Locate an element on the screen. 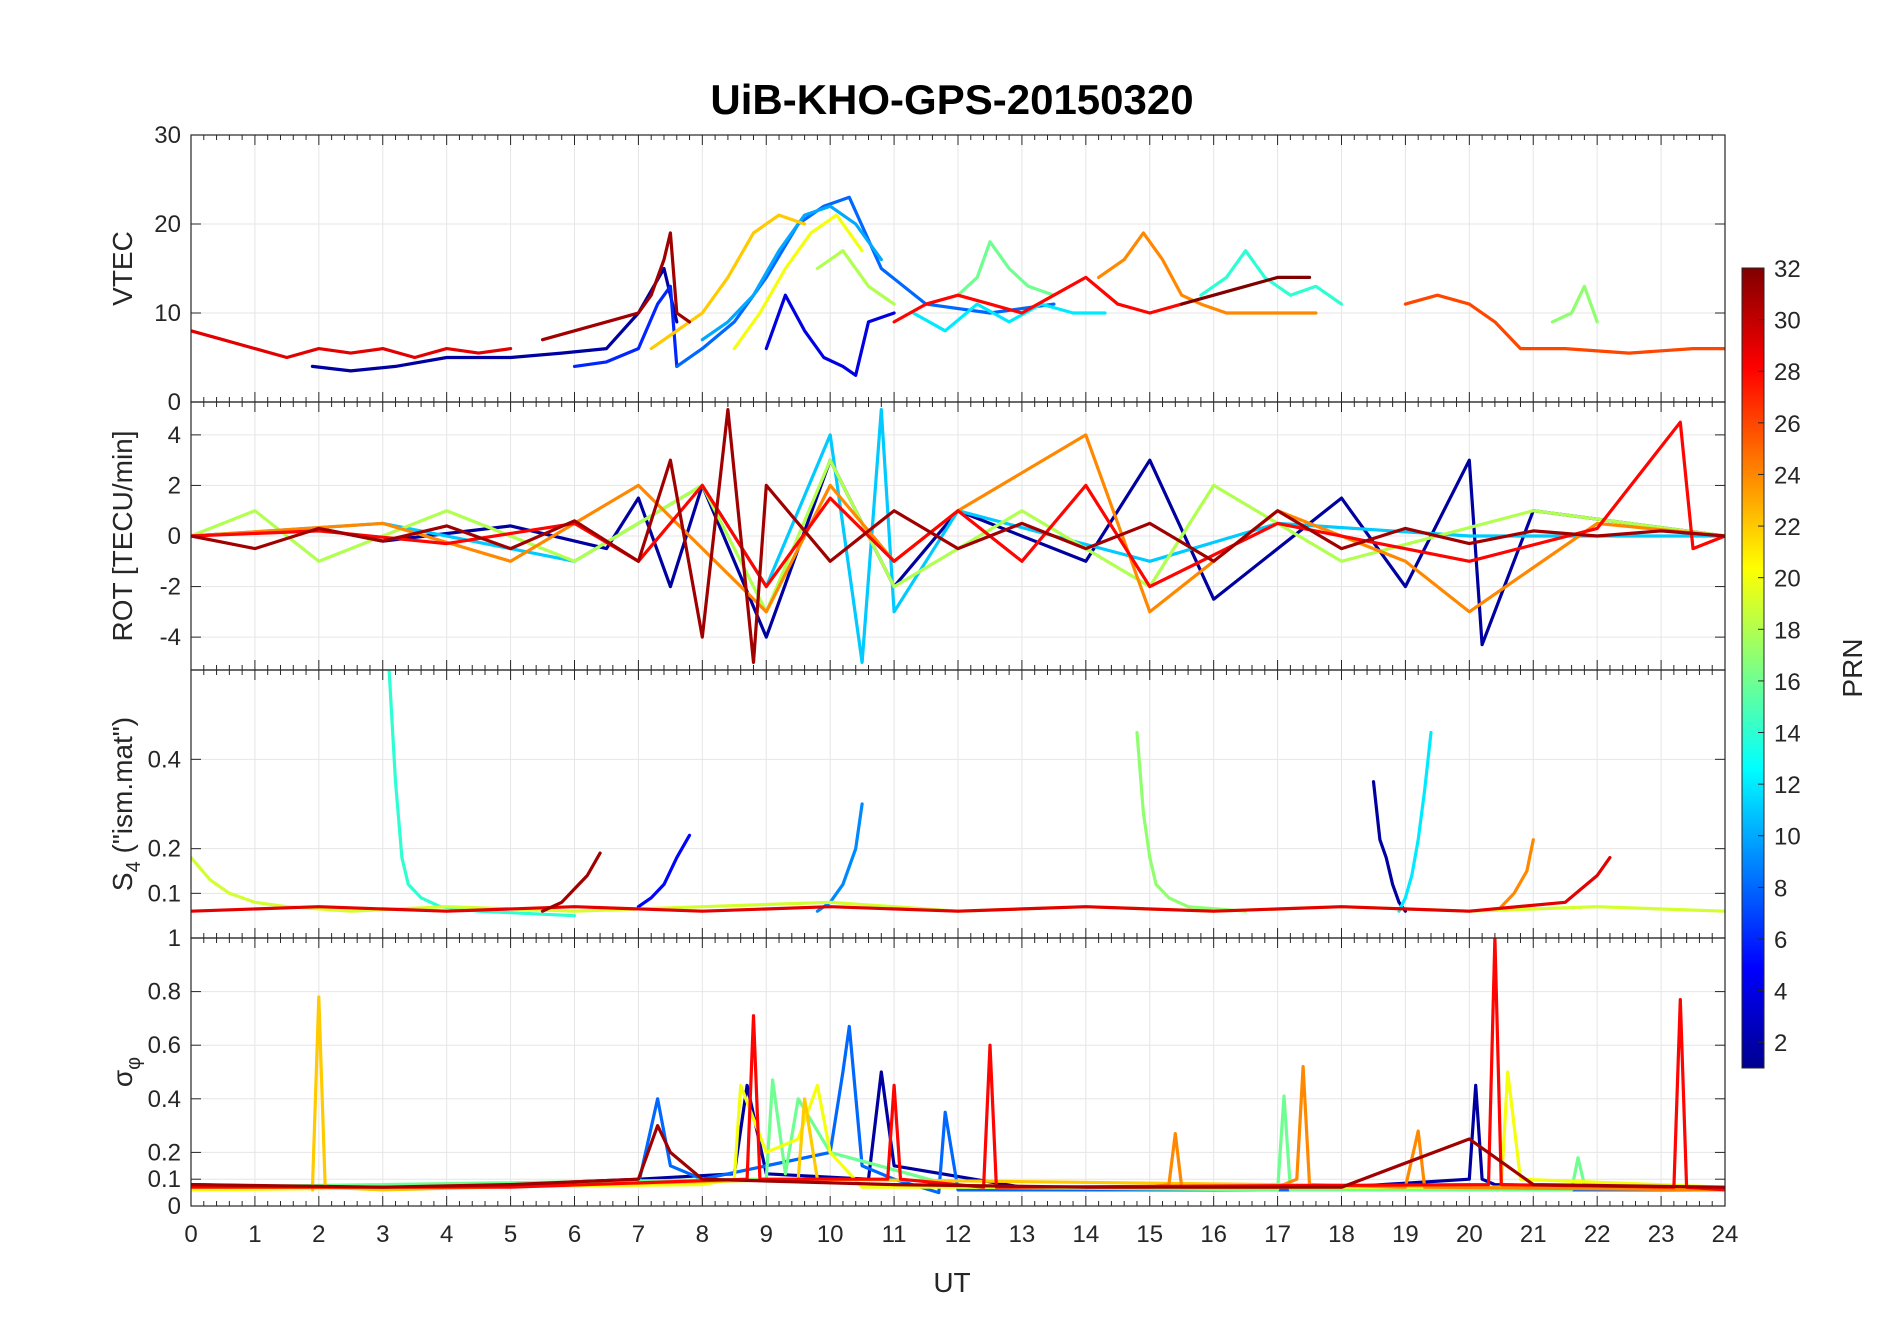 The image size is (1902, 1330). x-tick-label: 0 is located at coordinates (190, 1234).